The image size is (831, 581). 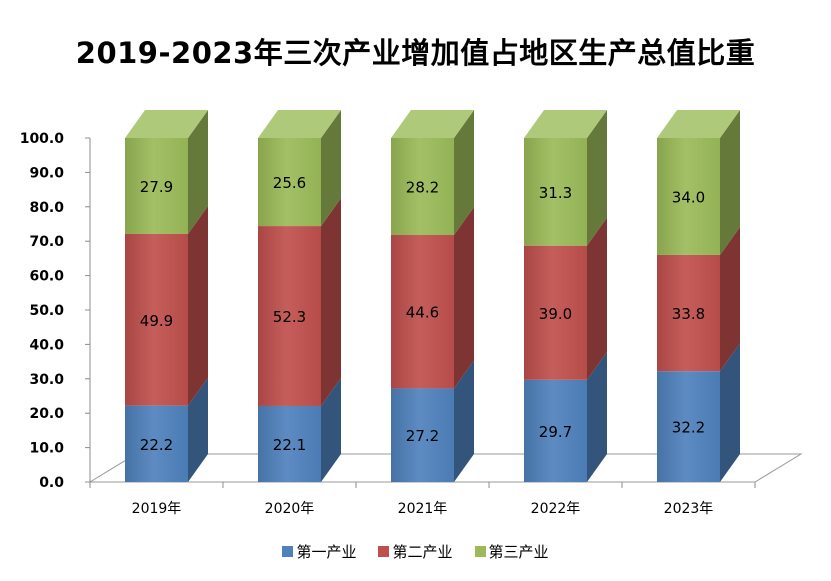 I want to click on data-label: 22.2, so click(x=156, y=445).